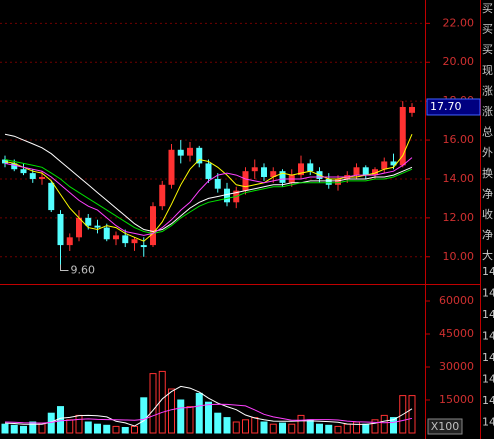  What do you see at coordinates (487, 90) in the screenshot?
I see `sidebar-label: 涨` at bounding box center [487, 90].